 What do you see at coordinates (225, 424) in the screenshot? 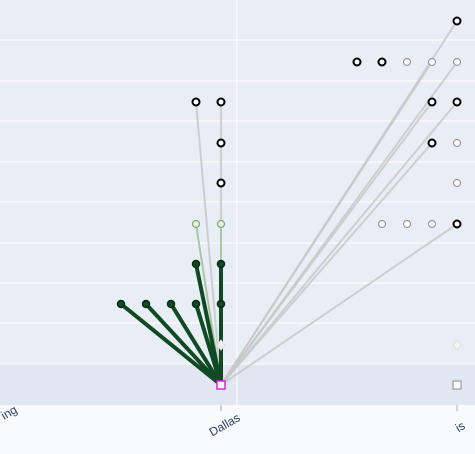
I see `x-tick-label: Dallas` at bounding box center [225, 424].